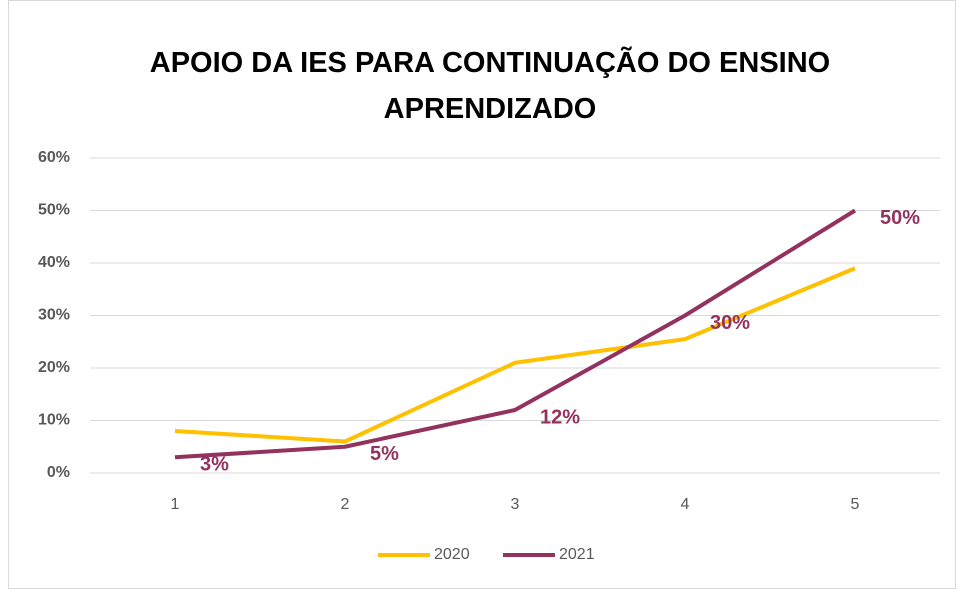 The height and width of the screenshot is (590, 957). What do you see at coordinates (54, 420) in the screenshot?
I see `y-tick-label: 10%` at bounding box center [54, 420].